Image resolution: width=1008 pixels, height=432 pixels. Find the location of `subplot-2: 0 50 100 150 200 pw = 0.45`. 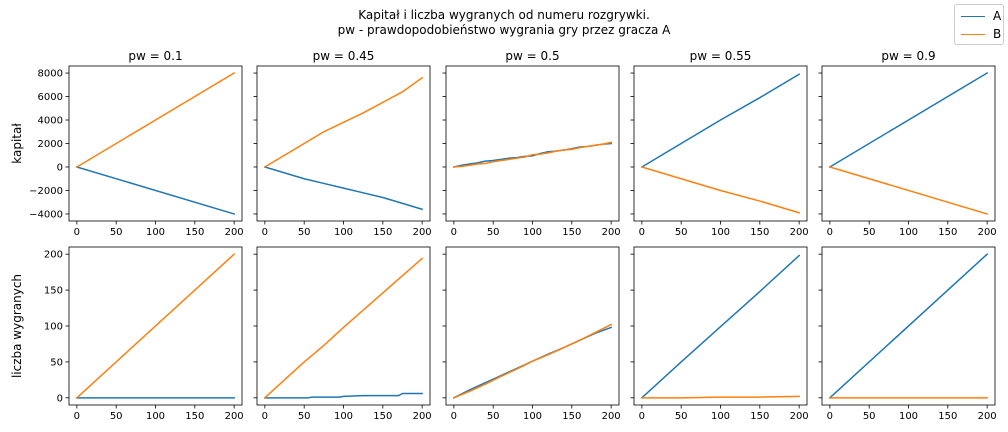

subplot-2: 0 50 100 150 200 pw = 0.45 is located at coordinates (342, 143).